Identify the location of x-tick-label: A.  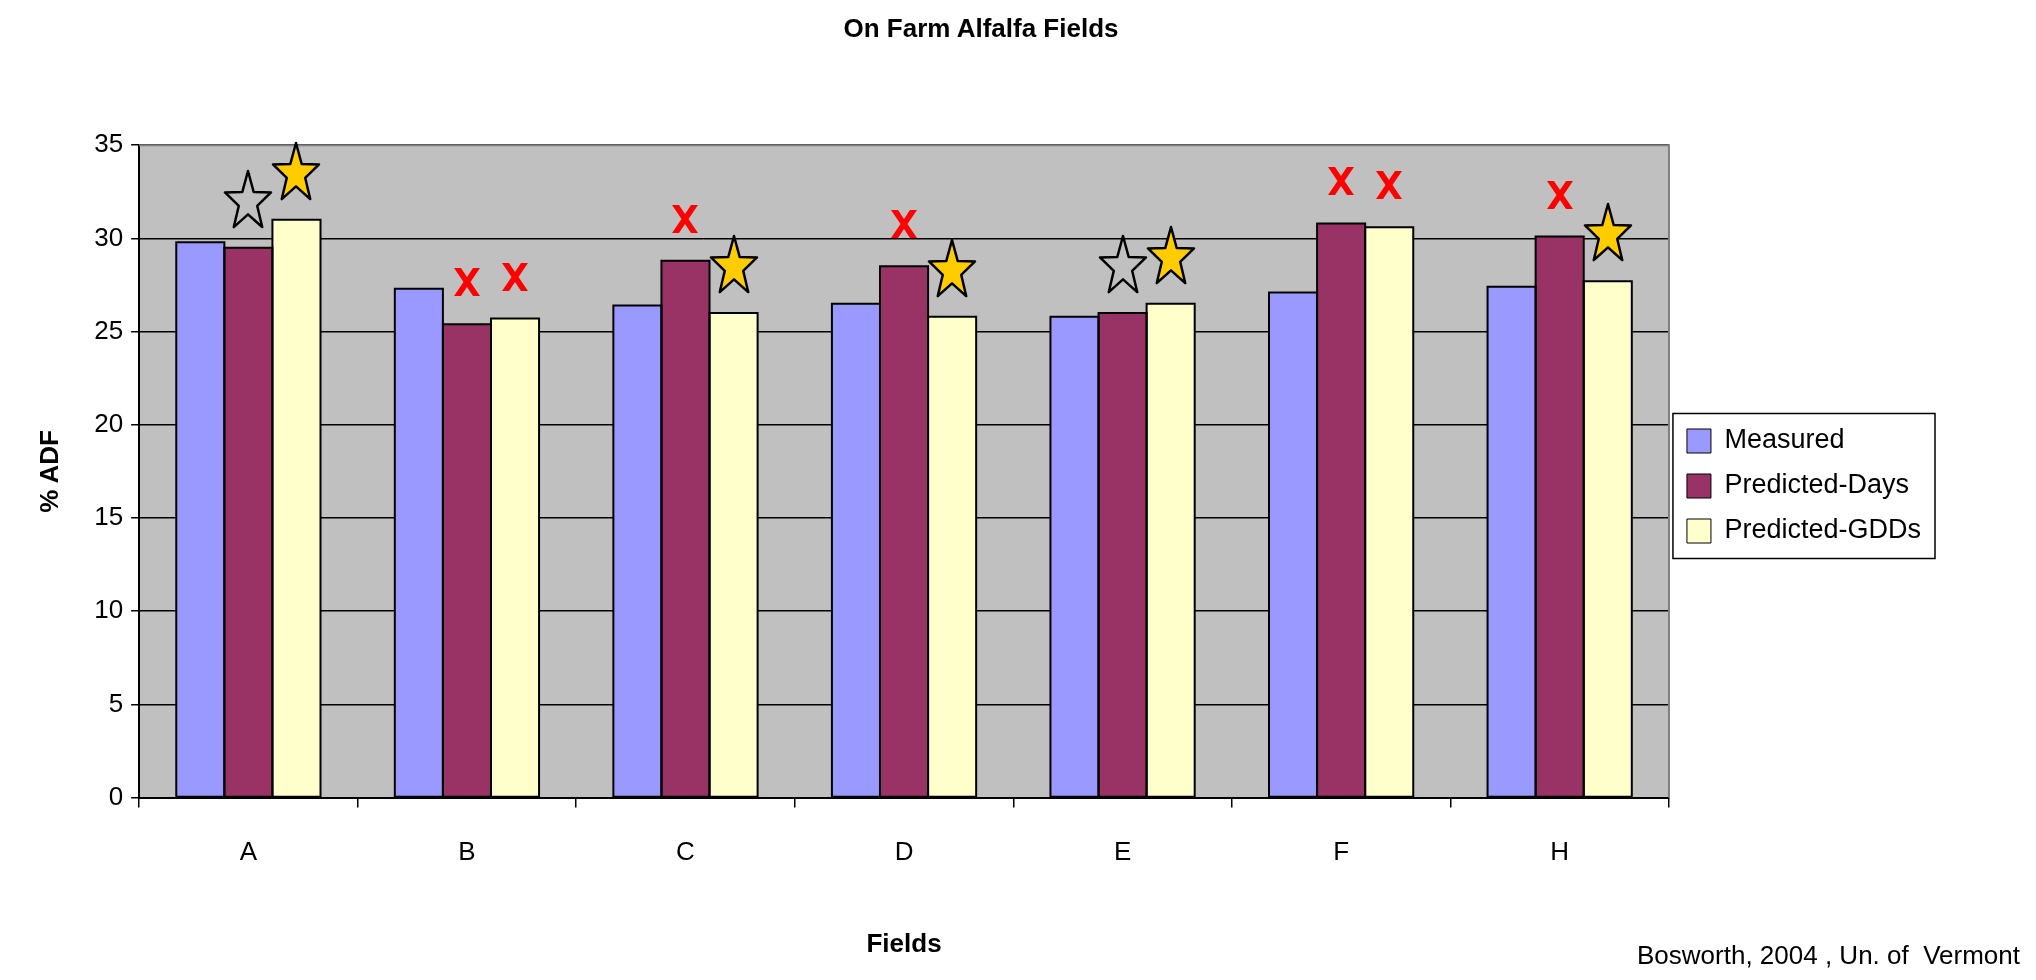
(248, 851).